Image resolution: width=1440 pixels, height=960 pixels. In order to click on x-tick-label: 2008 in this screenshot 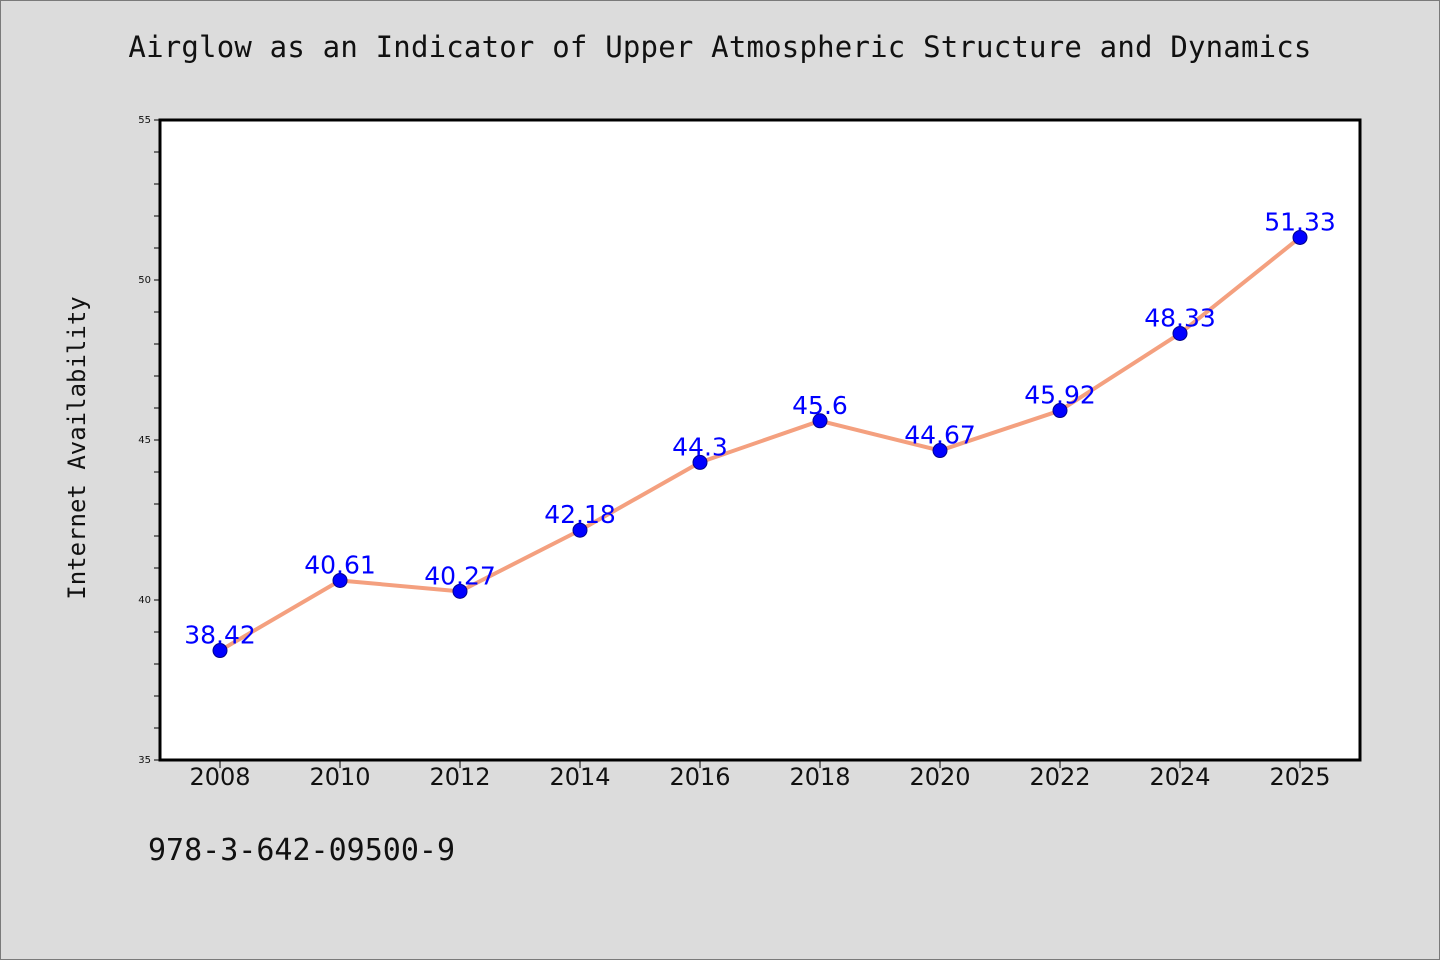, I will do `click(219, 777)`.